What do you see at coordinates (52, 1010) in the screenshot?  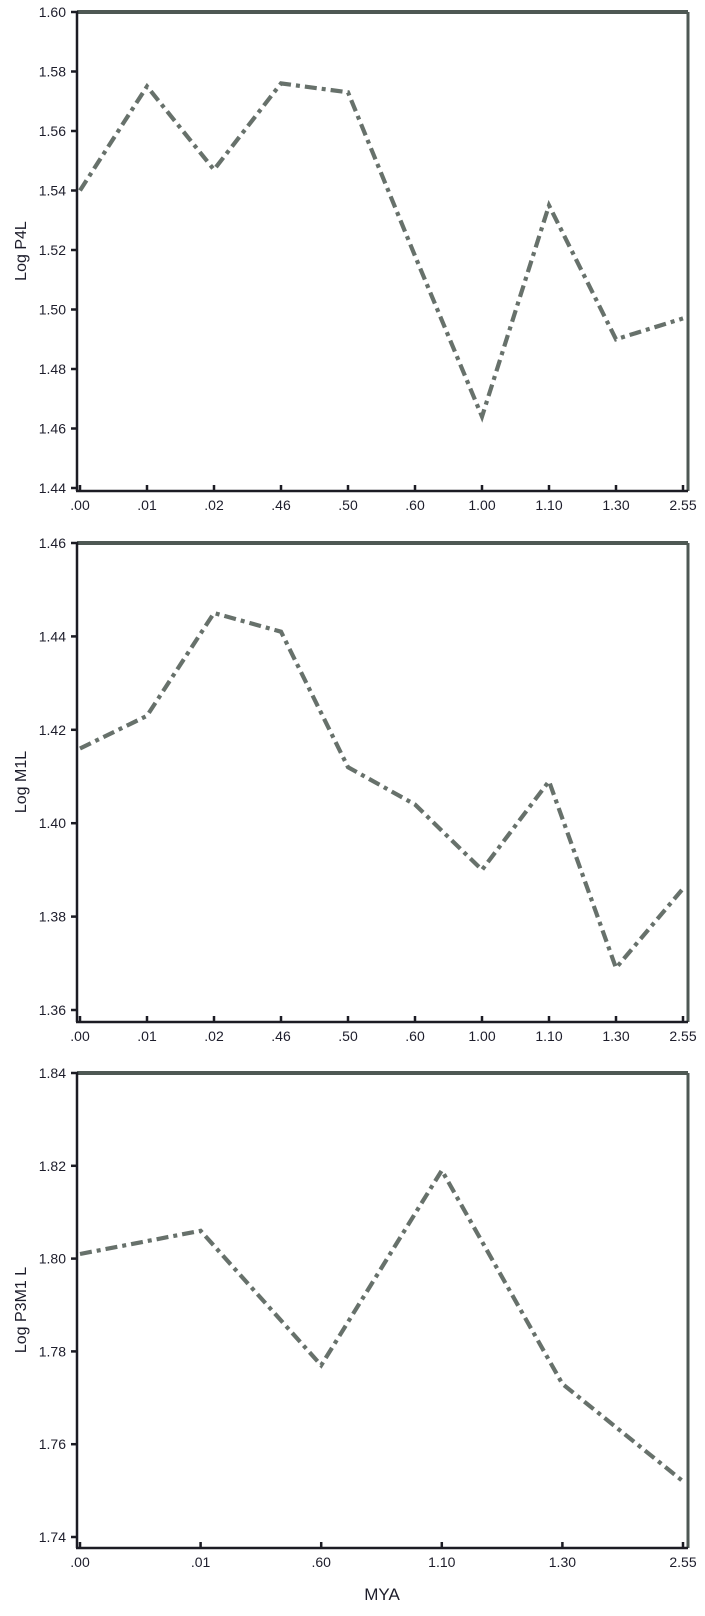 I see `y-tick-label: 1.36` at bounding box center [52, 1010].